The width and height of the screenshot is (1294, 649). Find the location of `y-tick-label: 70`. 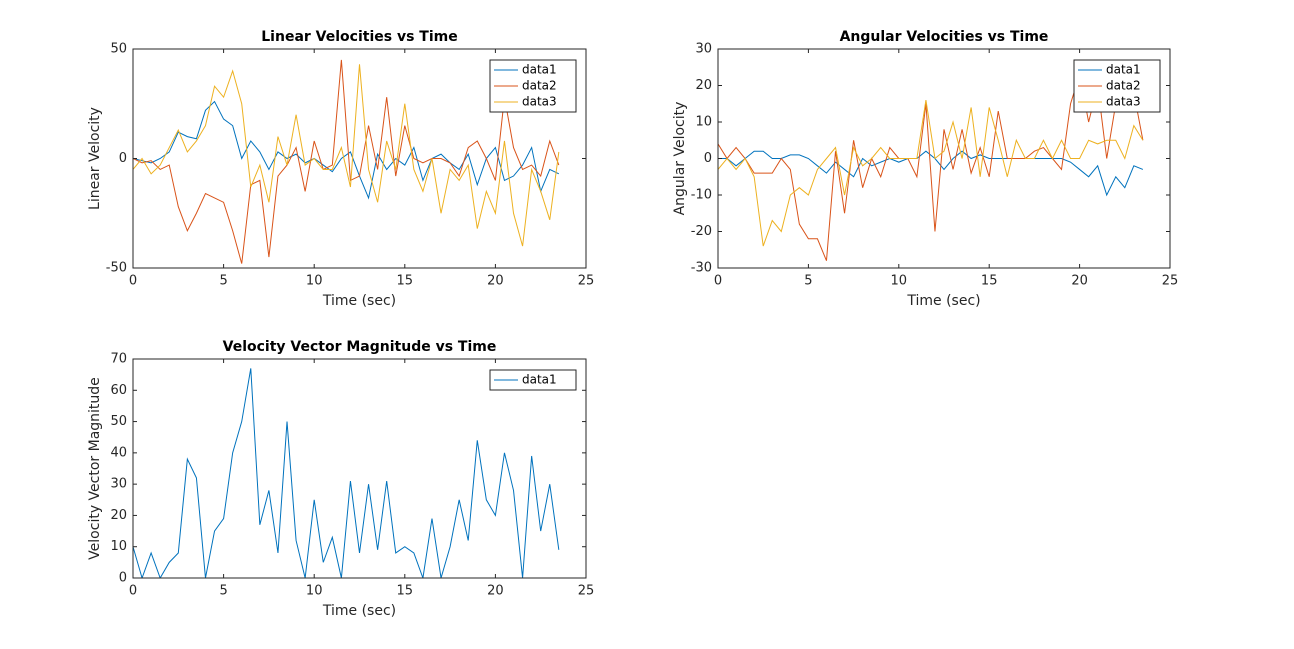

y-tick-label: 70 is located at coordinates (118, 359).